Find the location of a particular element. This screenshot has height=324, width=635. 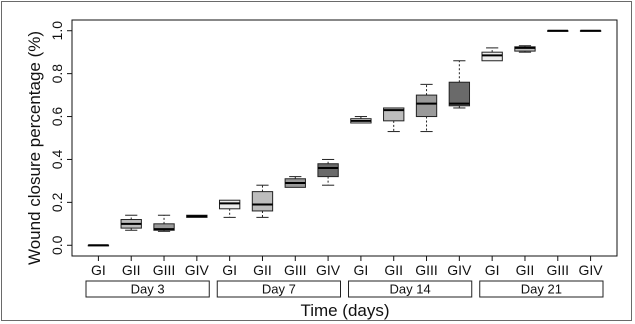

y-axis-title: Wound closure percentage (%) is located at coordinates (34, 148).